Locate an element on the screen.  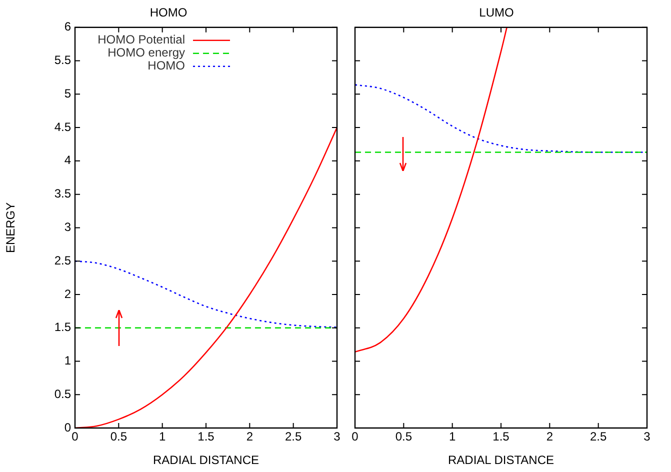
chart-title: LUMO is located at coordinates (496, 13).